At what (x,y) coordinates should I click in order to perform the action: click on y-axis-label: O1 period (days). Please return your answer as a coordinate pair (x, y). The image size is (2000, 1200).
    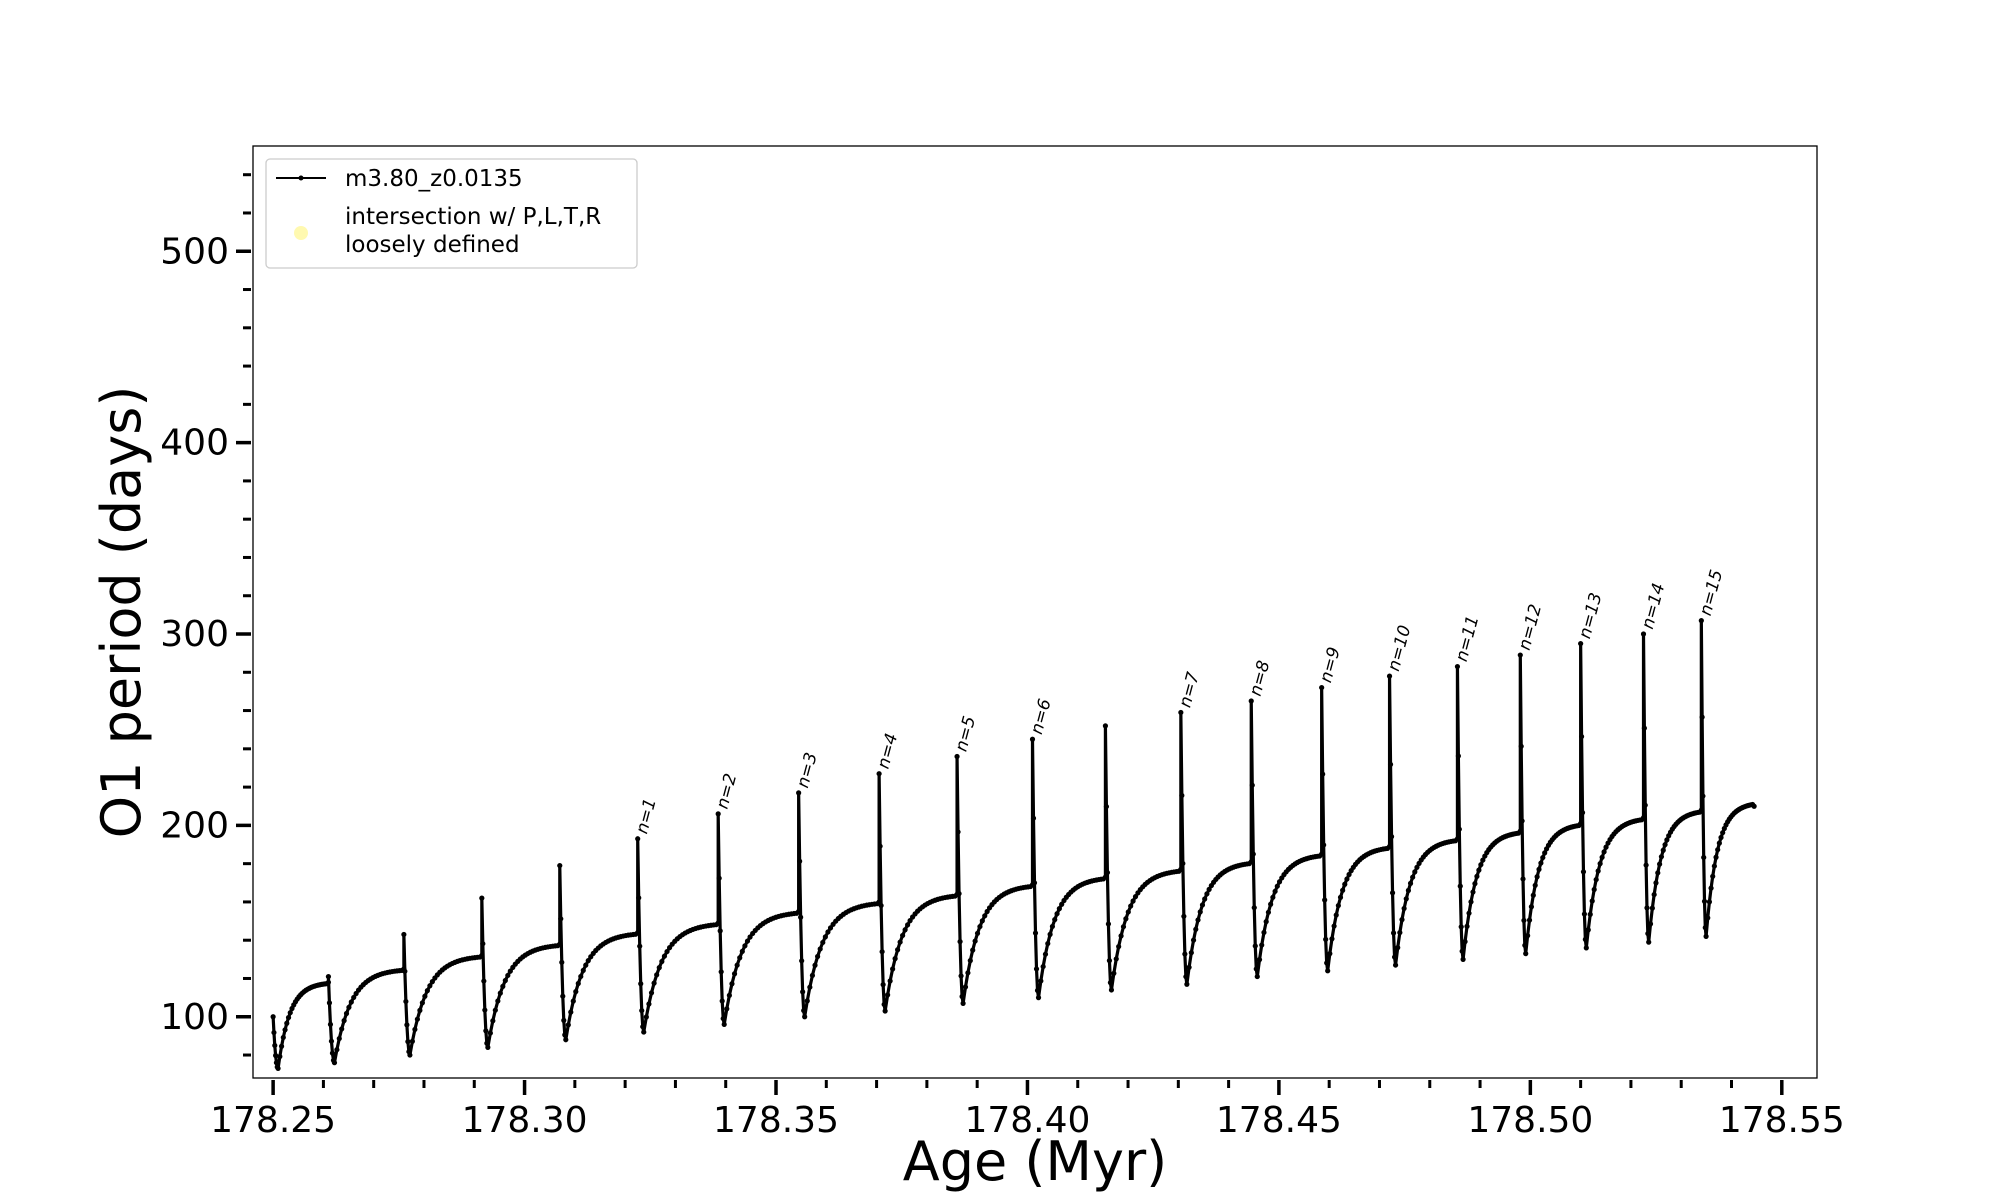
    Looking at the image, I should click on (121, 612).